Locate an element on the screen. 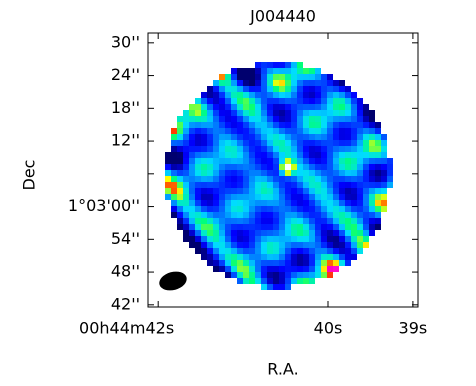 The image size is (476, 386). y-tick-label: 42'' is located at coordinates (125, 303).